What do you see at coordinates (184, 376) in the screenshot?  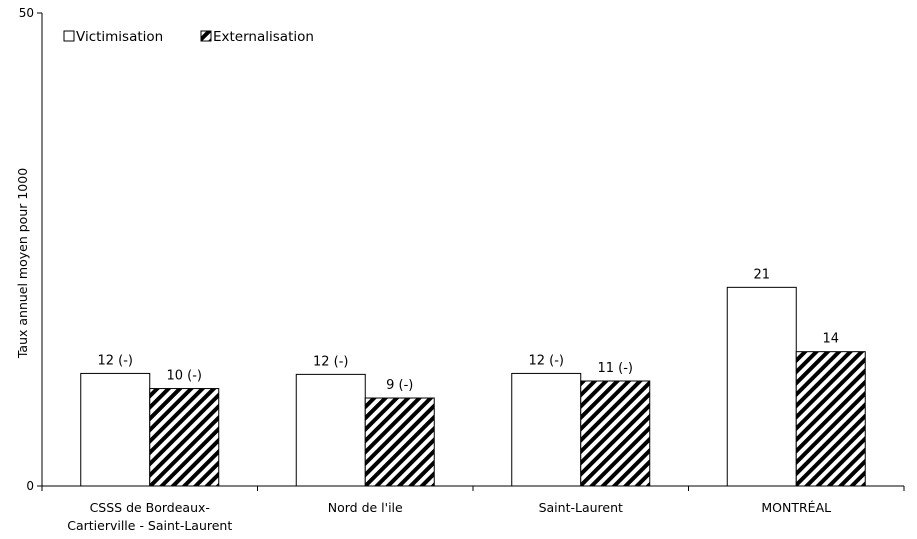 I see `data-label: 10 (-)` at bounding box center [184, 376].